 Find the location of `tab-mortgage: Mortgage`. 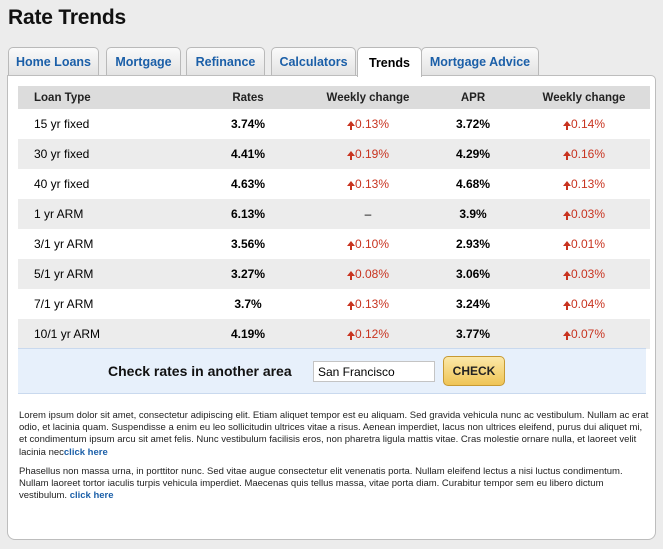

tab-mortgage: Mortgage is located at coordinates (143, 61).